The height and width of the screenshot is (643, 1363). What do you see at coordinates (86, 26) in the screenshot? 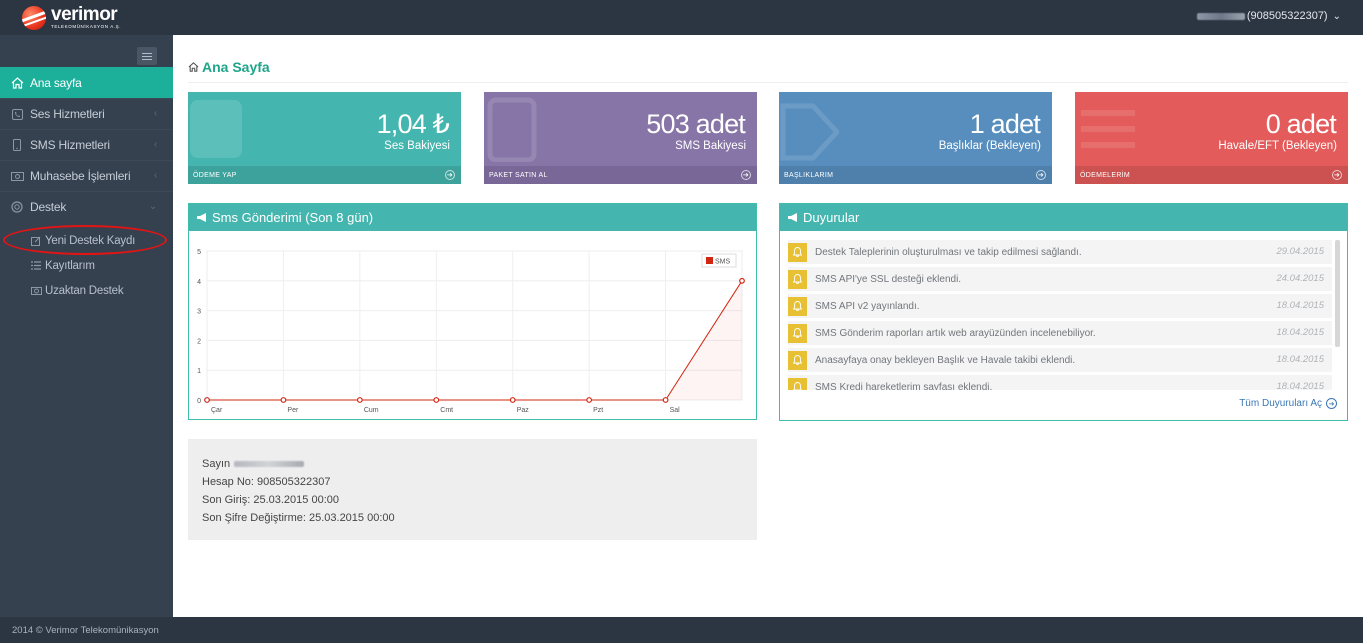
I see `logo-subtitle: TELEKOMÜNİKASYON A.Ş.` at bounding box center [86, 26].